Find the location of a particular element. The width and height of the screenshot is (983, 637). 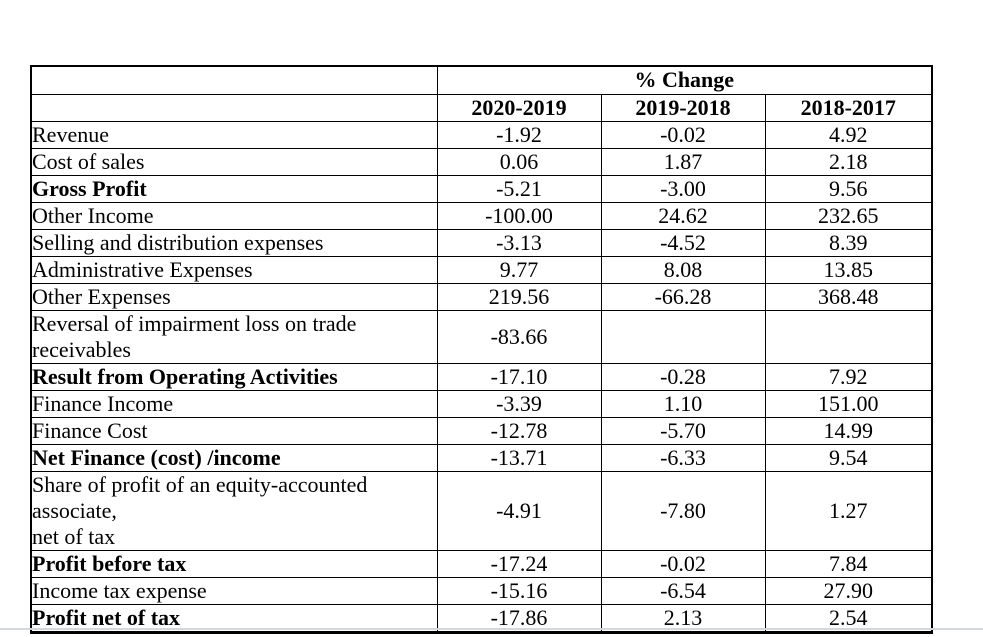

row-label: Finance Cost is located at coordinates (234, 430).